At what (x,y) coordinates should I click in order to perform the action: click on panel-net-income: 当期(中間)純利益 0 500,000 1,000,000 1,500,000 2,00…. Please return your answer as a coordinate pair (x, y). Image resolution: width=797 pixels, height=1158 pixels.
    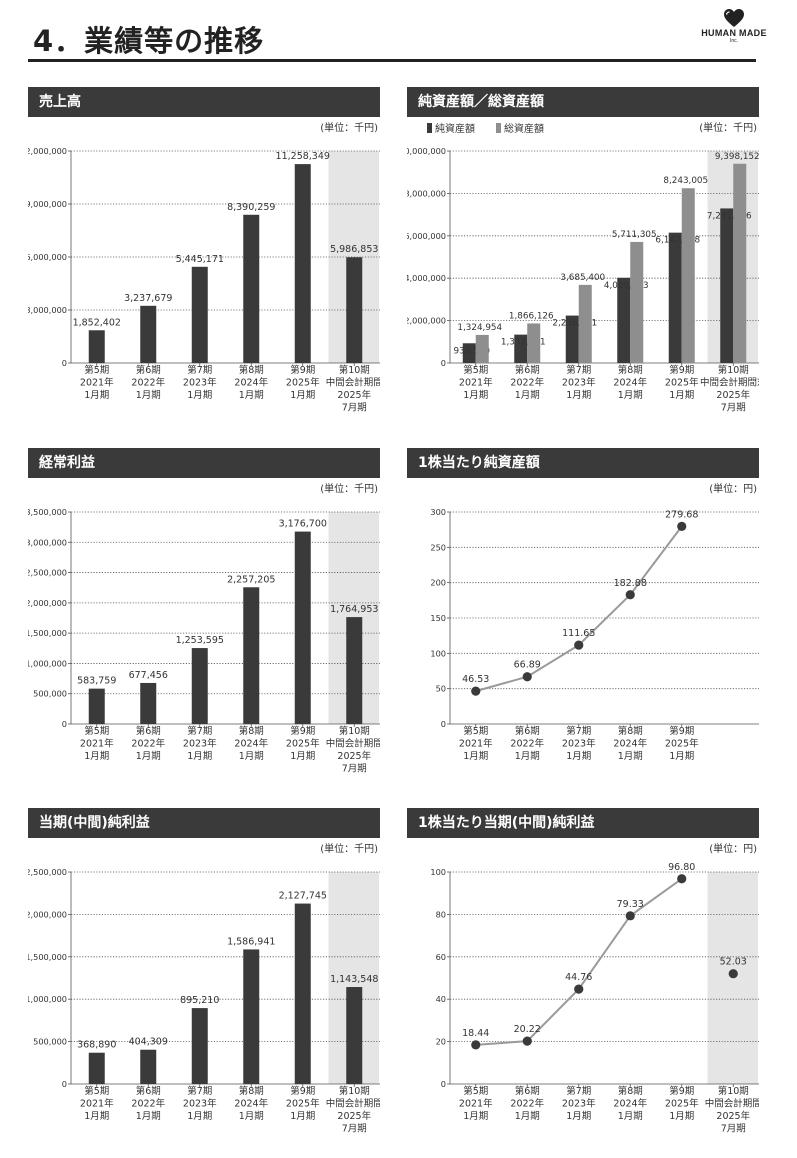
    Looking at the image, I should click on (204, 983).